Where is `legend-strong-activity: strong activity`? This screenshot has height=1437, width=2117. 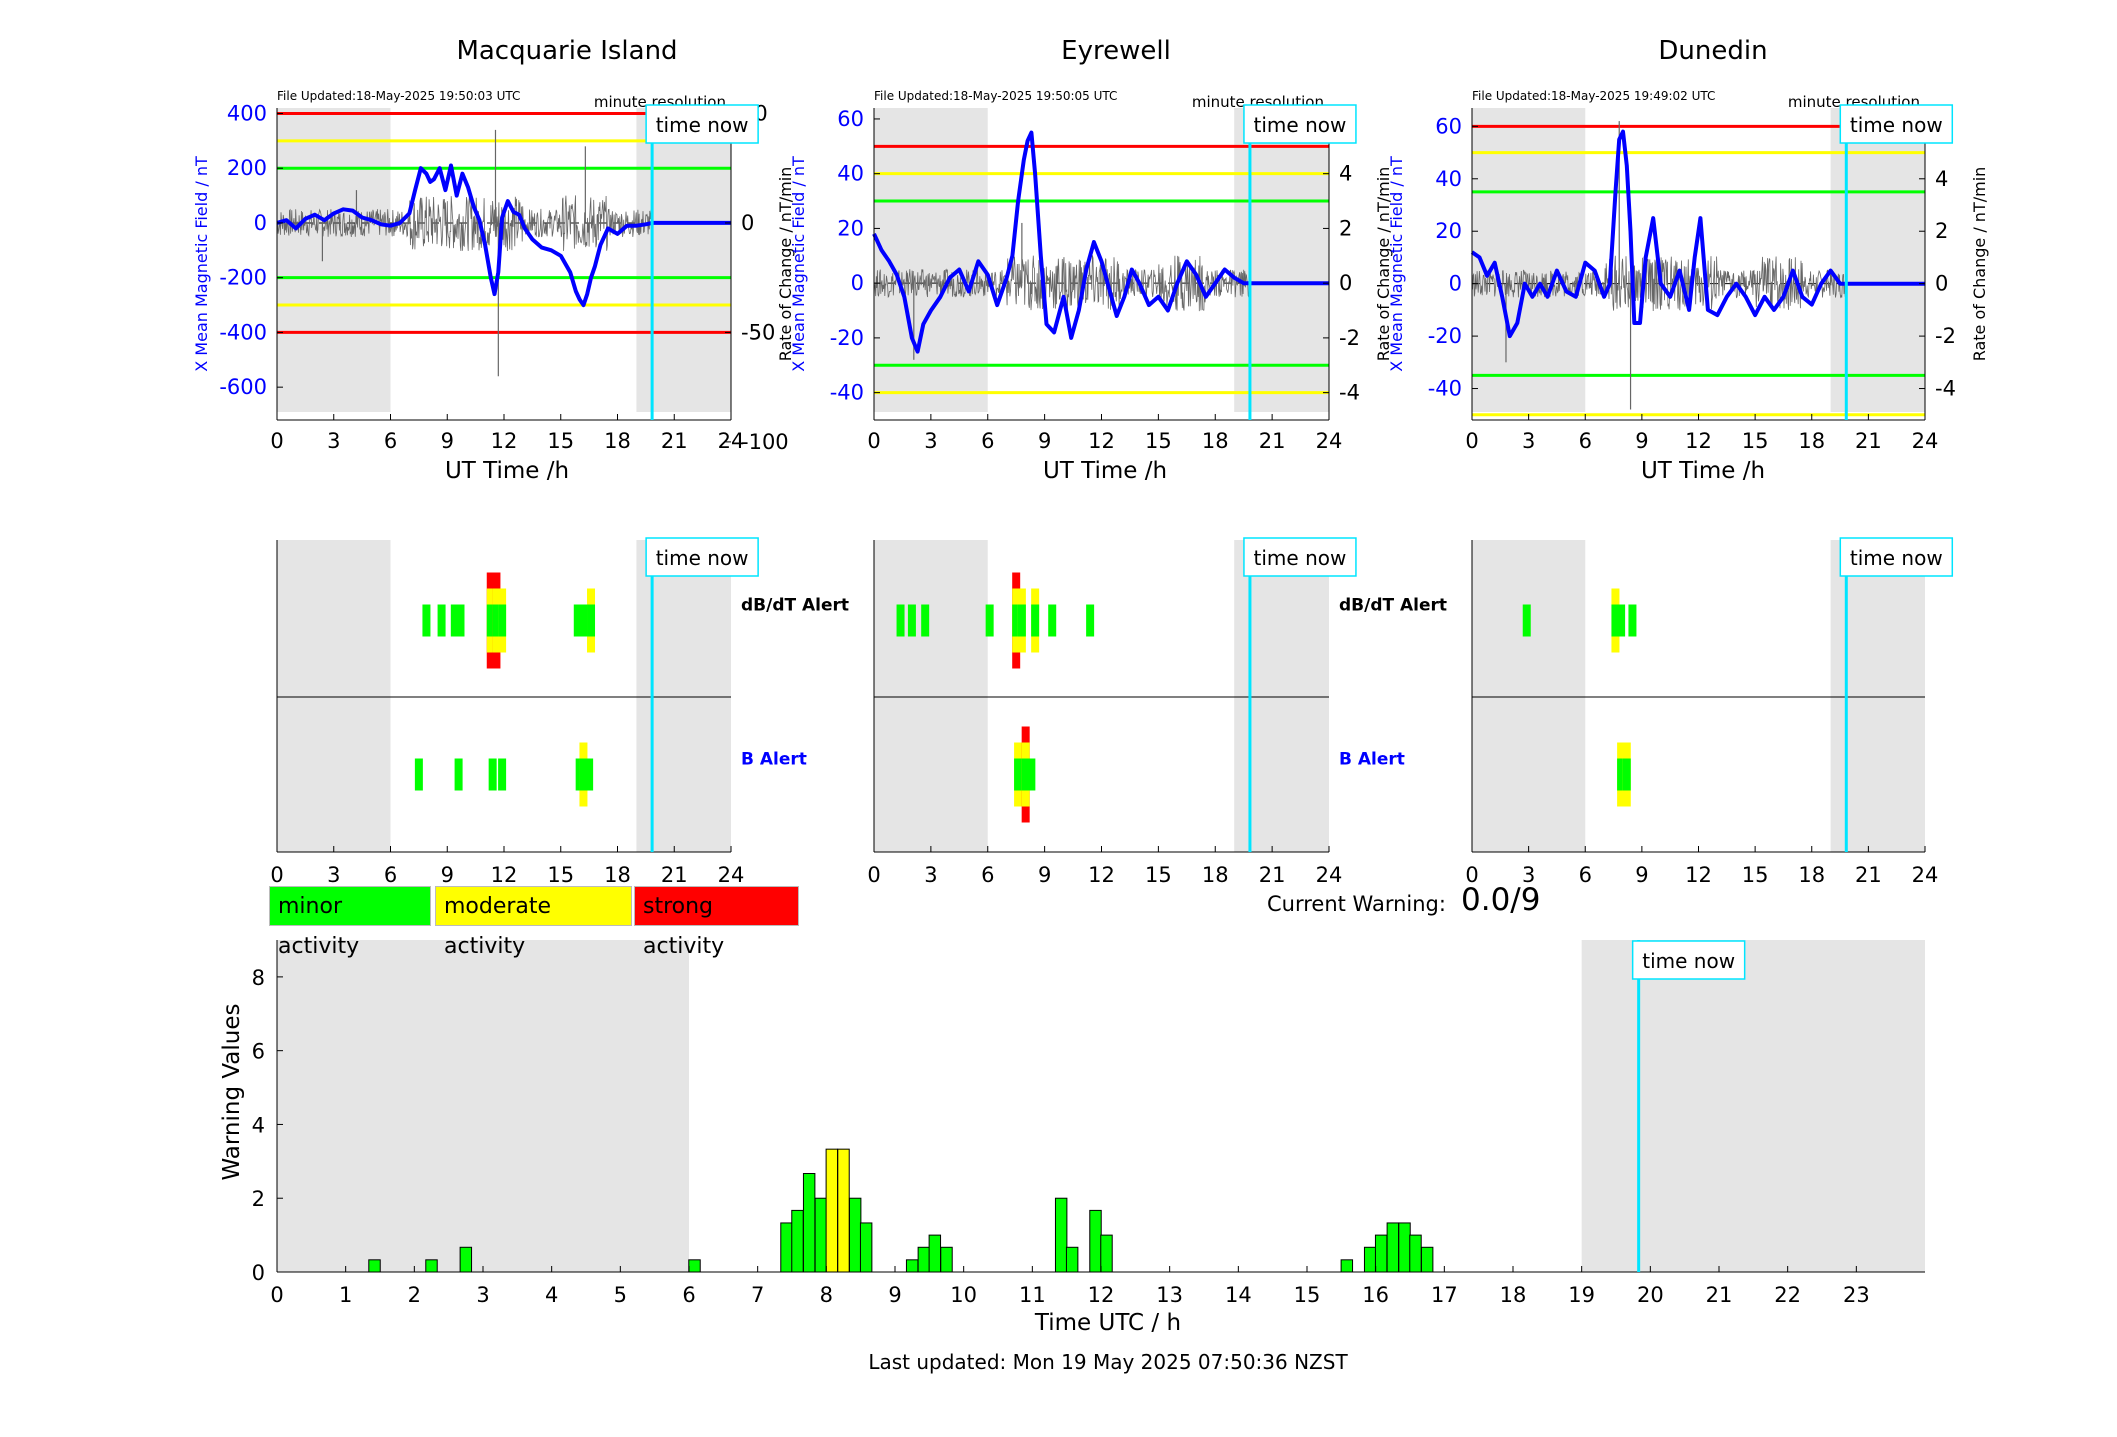 legend-strong-activity: strong activity is located at coordinates (716, 922).